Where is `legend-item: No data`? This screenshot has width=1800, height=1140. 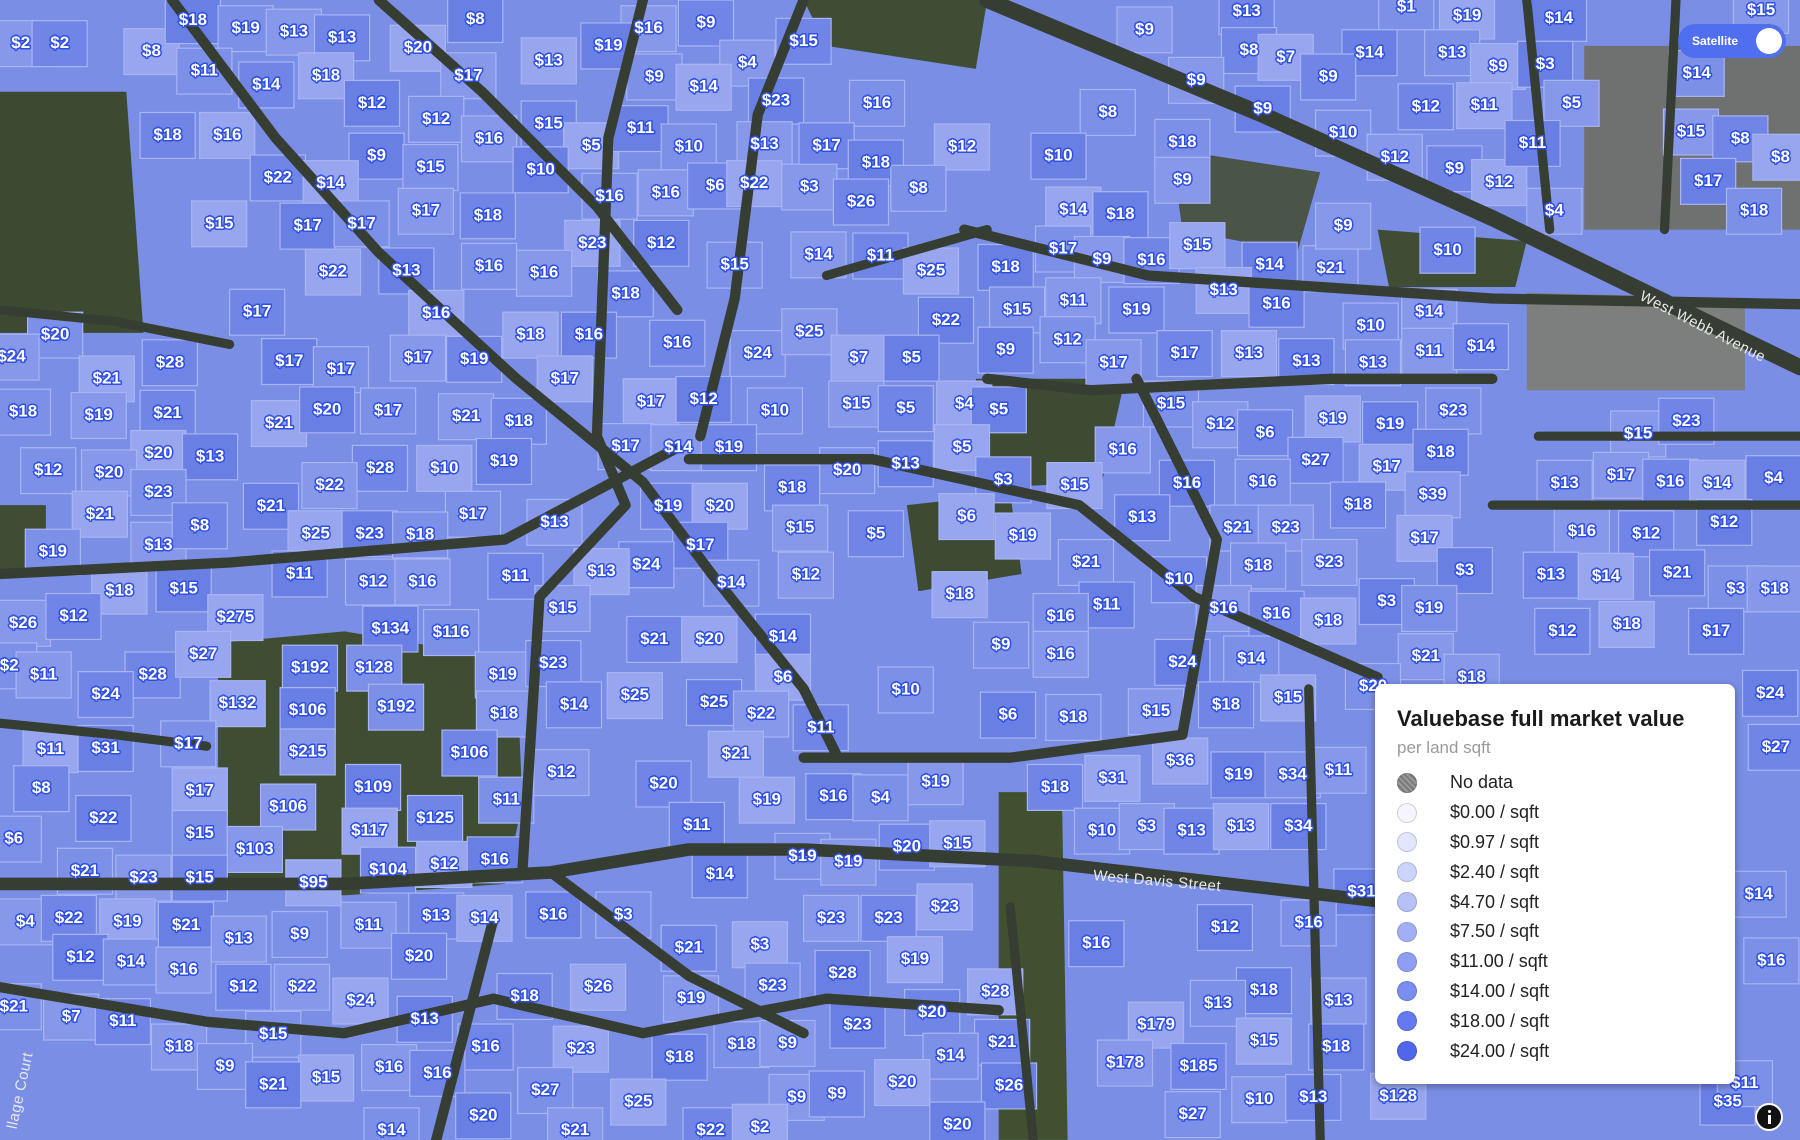 legend-item: No data is located at coordinates (1555, 783).